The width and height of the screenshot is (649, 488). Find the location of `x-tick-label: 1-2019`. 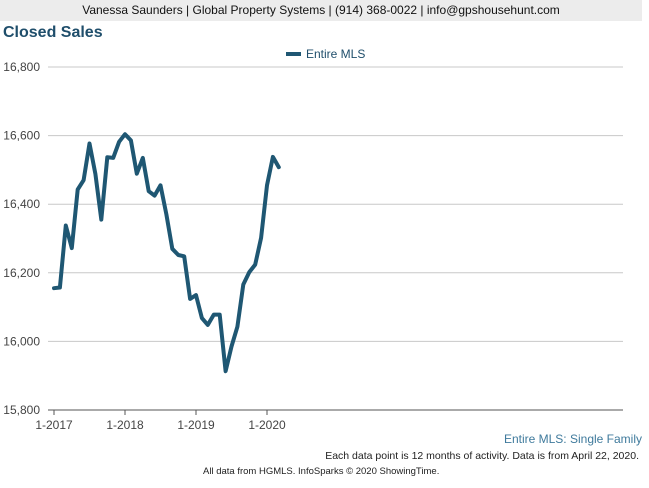

x-tick-label: 1-2019 is located at coordinates (196, 425).